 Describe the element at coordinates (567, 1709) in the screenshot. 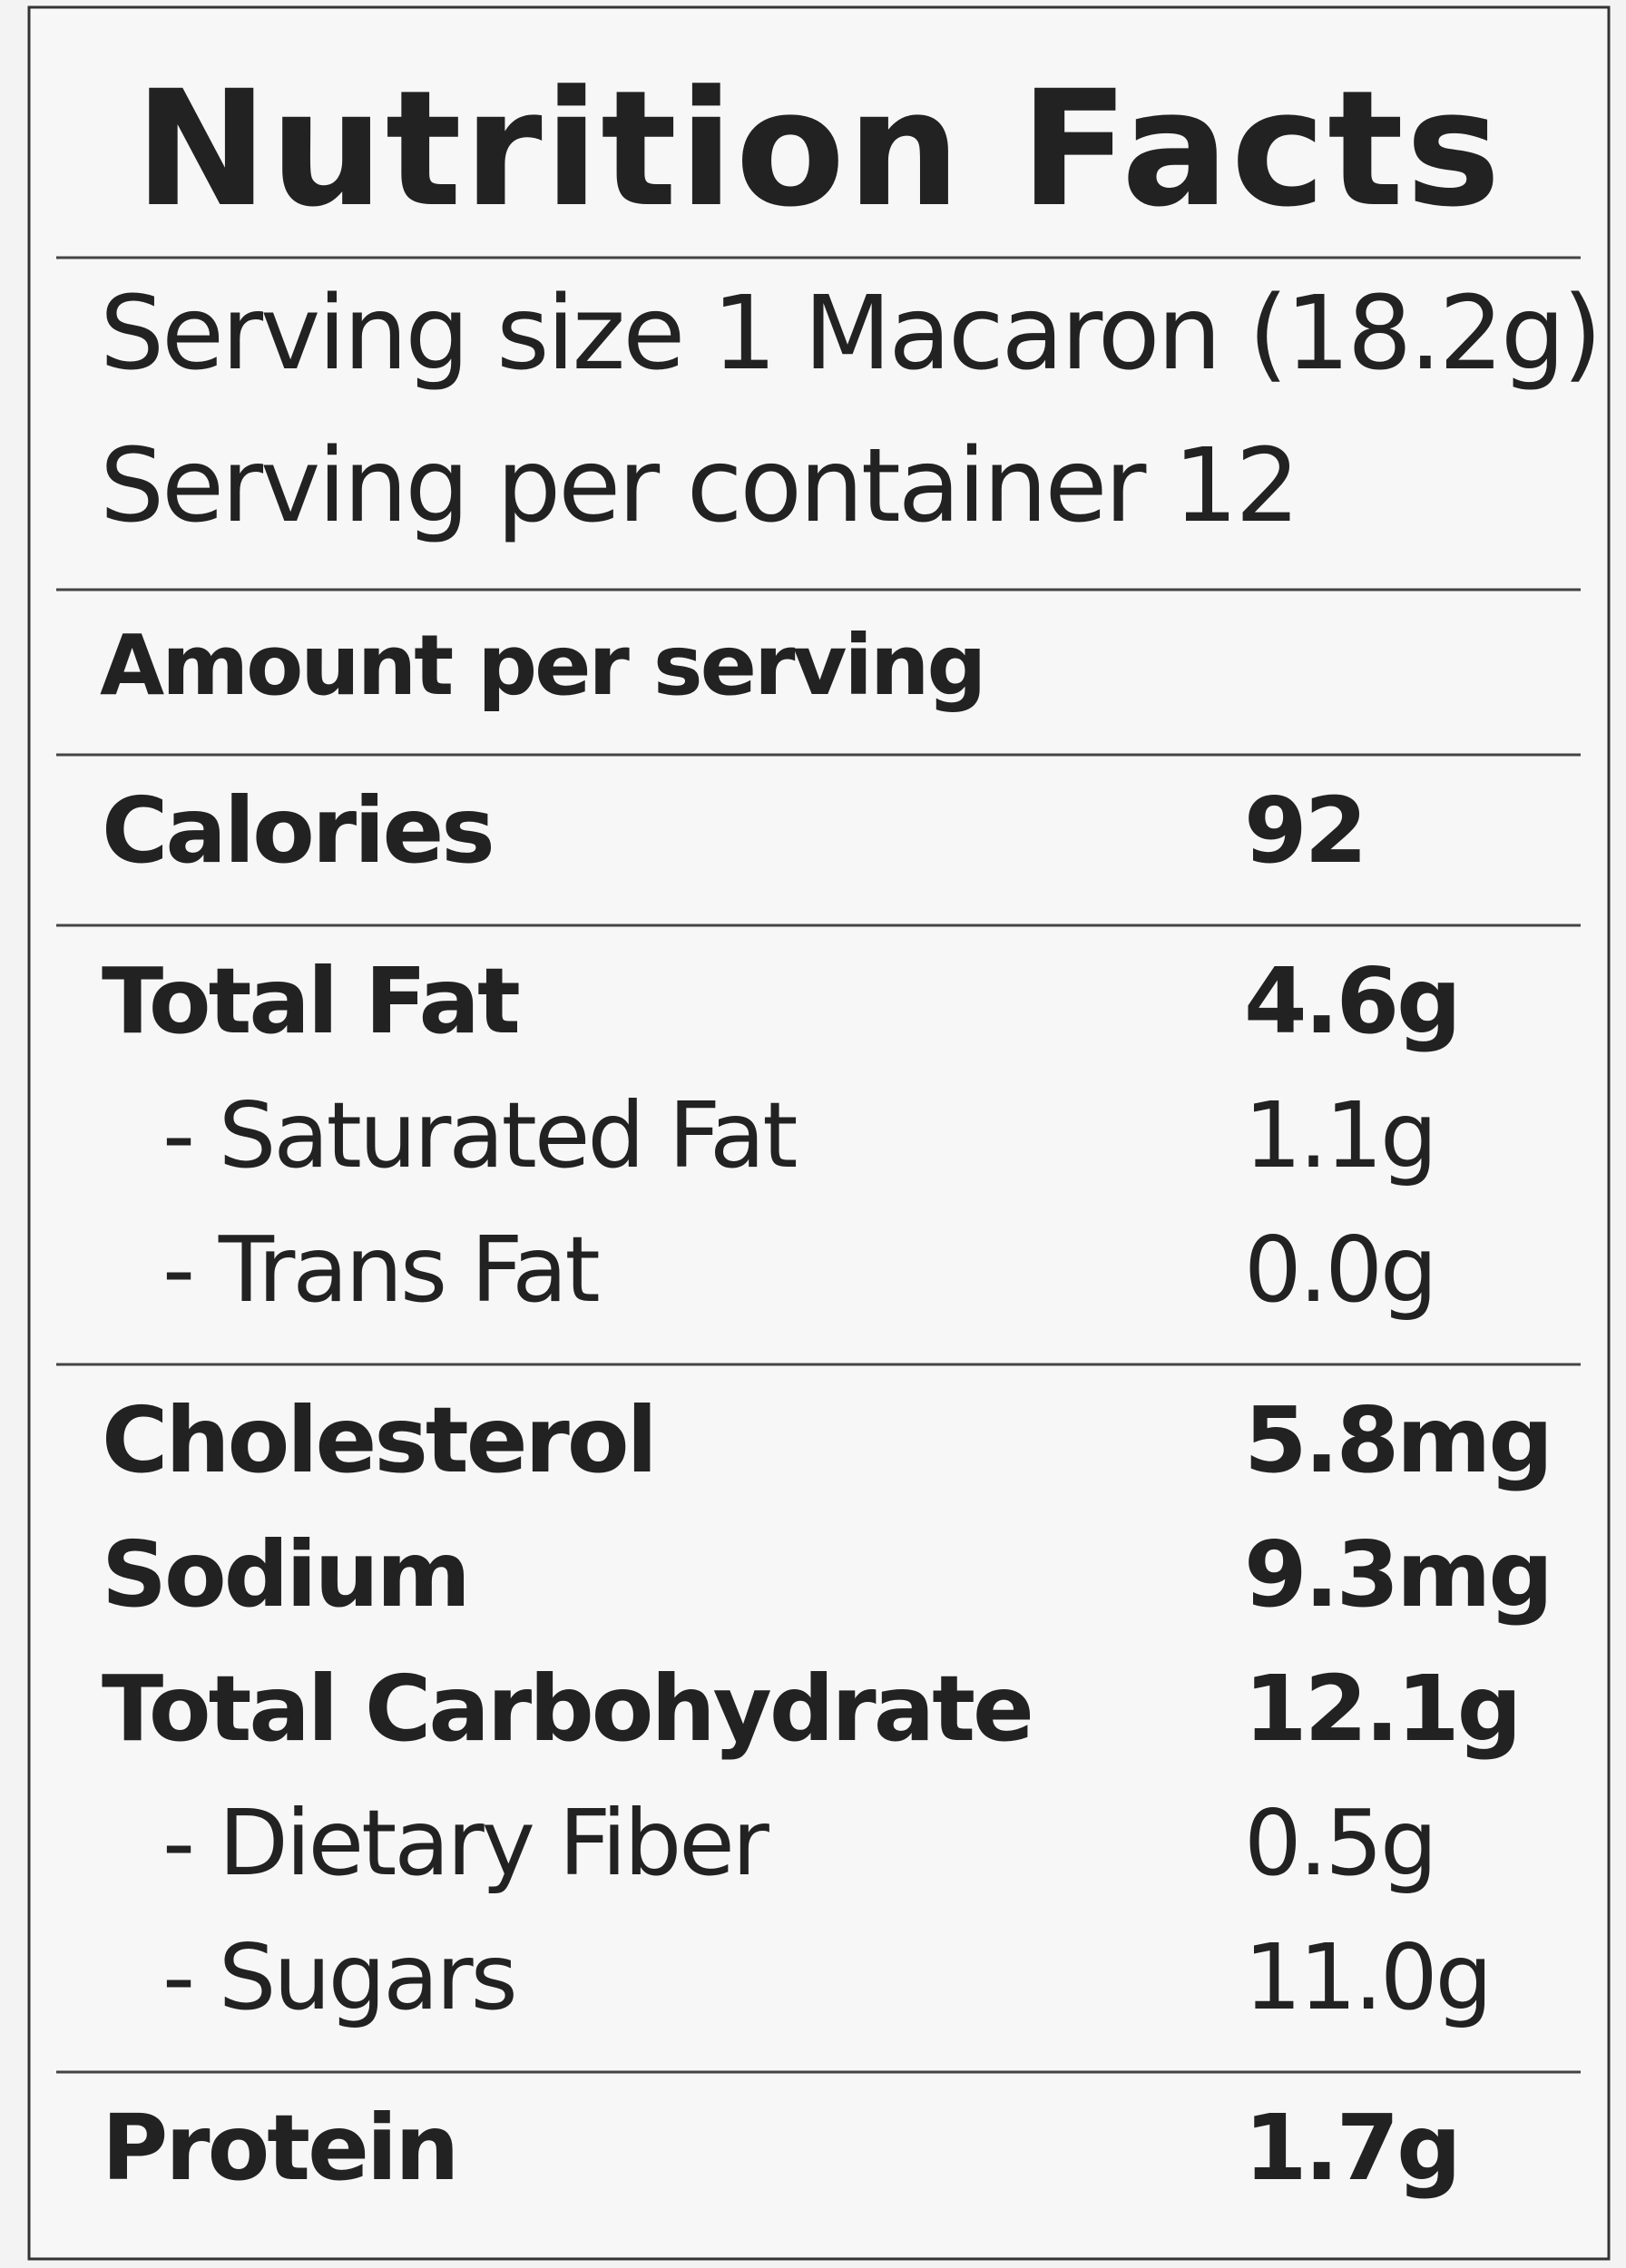

I see `nutrient-label: Total Carbohydrate` at that location.